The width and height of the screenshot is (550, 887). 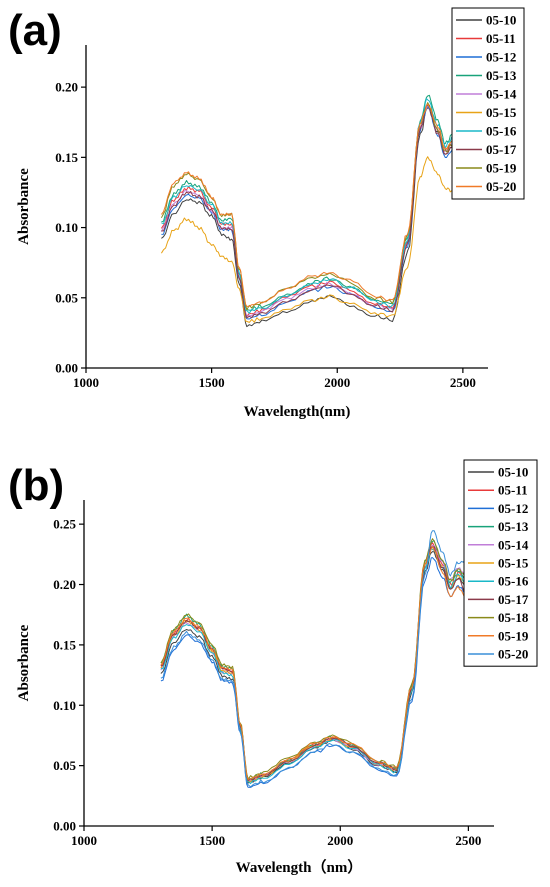 What do you see at coordinates (64, 524) in the screenshot?
I see `y-tick-label: 0.25` at bounding box center [64, 524].